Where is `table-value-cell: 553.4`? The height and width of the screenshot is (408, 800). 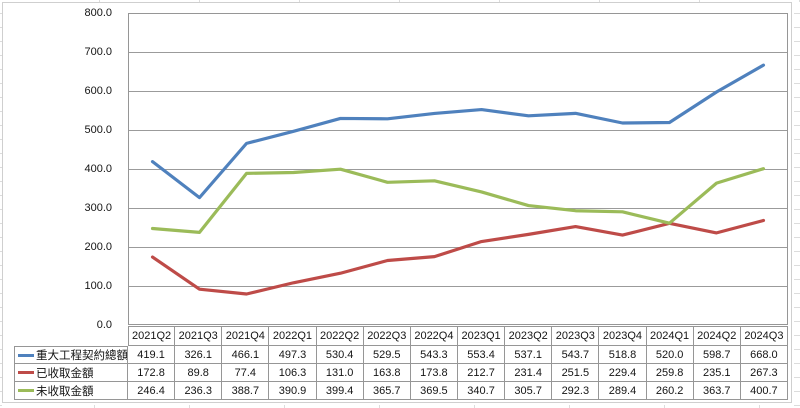
table-value-cell: 553.4 is located at coordinates (481, 355).